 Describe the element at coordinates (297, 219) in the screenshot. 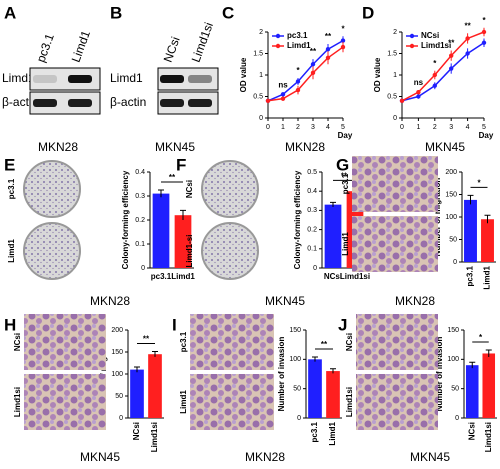

I see `y-axis-label: Colony-forming efficiency` at that location.